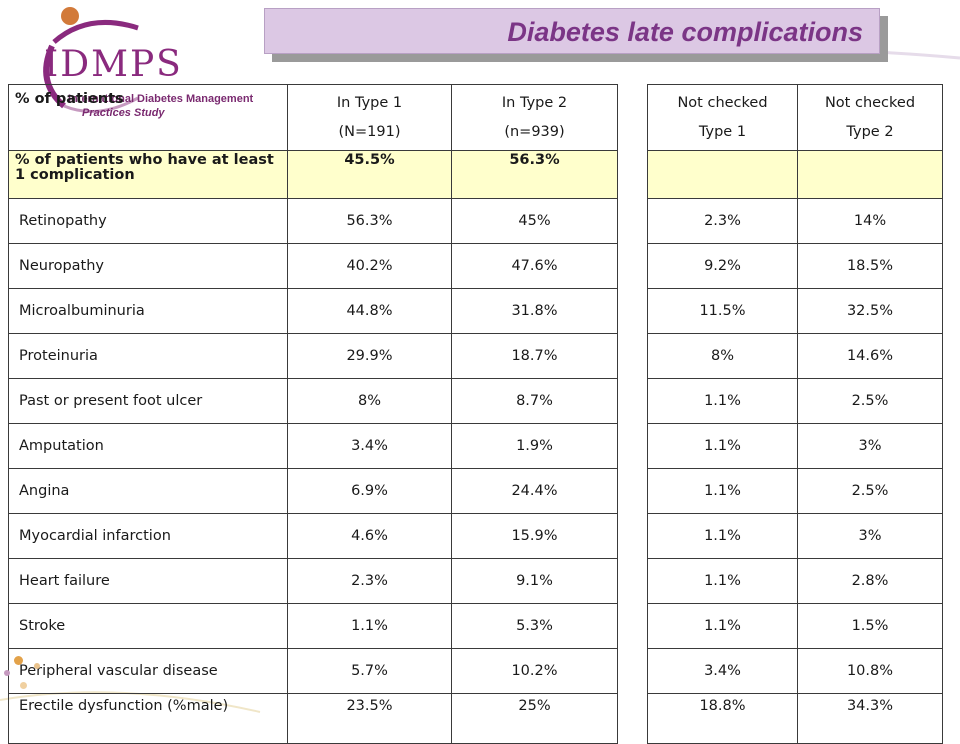 This screenshot has width=960, height=744. Describe the element at coordinates (870, 401) in the screenshot. I see `row-not-checked-type2: 2.5%` at that location.